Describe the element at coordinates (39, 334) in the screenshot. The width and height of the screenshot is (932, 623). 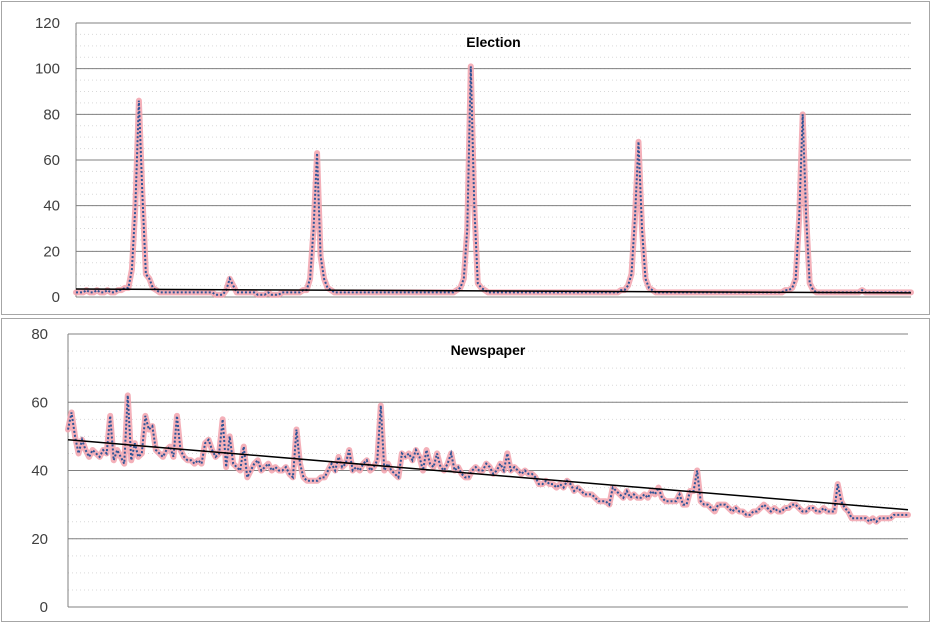
I see `newspaper-y-tick-label: 80` at that location.